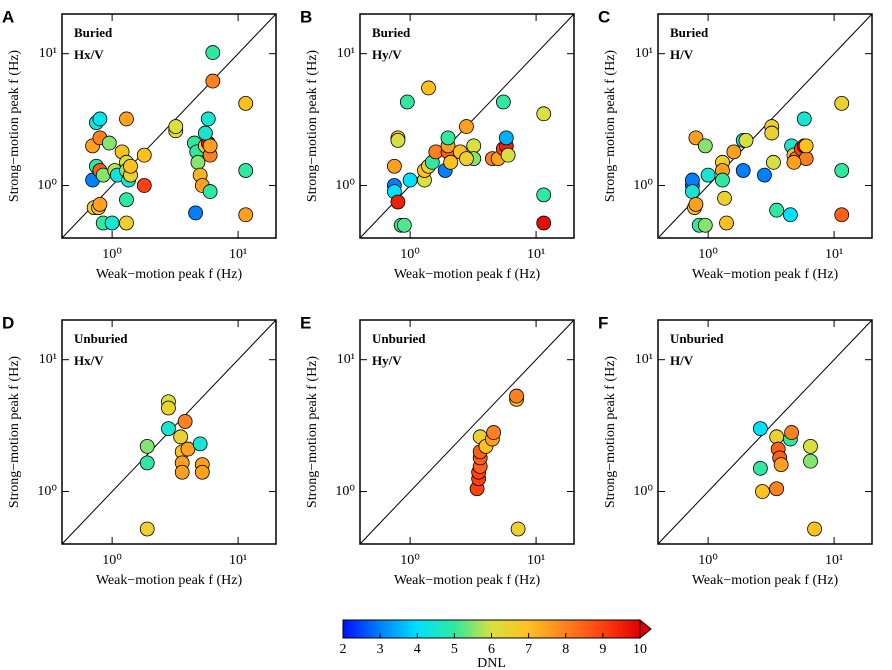  What do you see at coordinates (645, 629) in the screenshot?
I see `colorbar-arrow` at bounding box center [645, 629].